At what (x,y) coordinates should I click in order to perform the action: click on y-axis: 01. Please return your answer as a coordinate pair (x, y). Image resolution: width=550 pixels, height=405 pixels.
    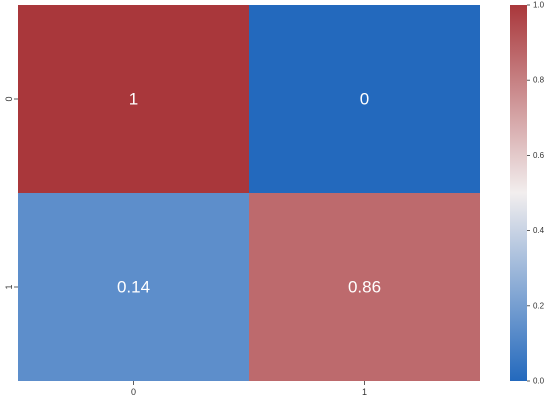
    Looking at the image, I should click on (11, 193).